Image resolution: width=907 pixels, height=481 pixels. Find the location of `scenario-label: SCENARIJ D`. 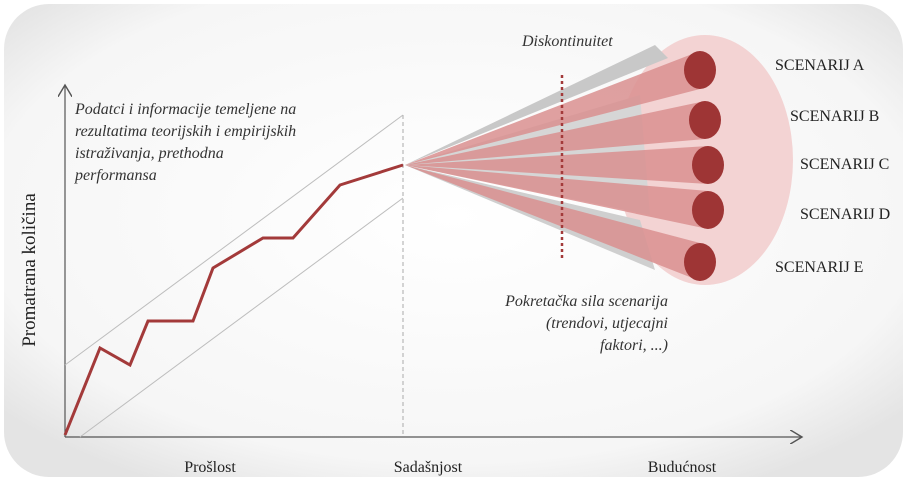

scenario-label: SCENARIJ D is located at coordinates (845, 214).